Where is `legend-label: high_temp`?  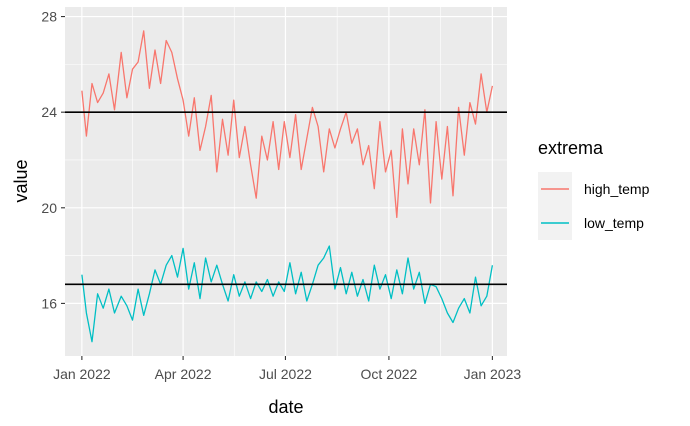 legend-label: high_temp is located at coordinates (617, 189).